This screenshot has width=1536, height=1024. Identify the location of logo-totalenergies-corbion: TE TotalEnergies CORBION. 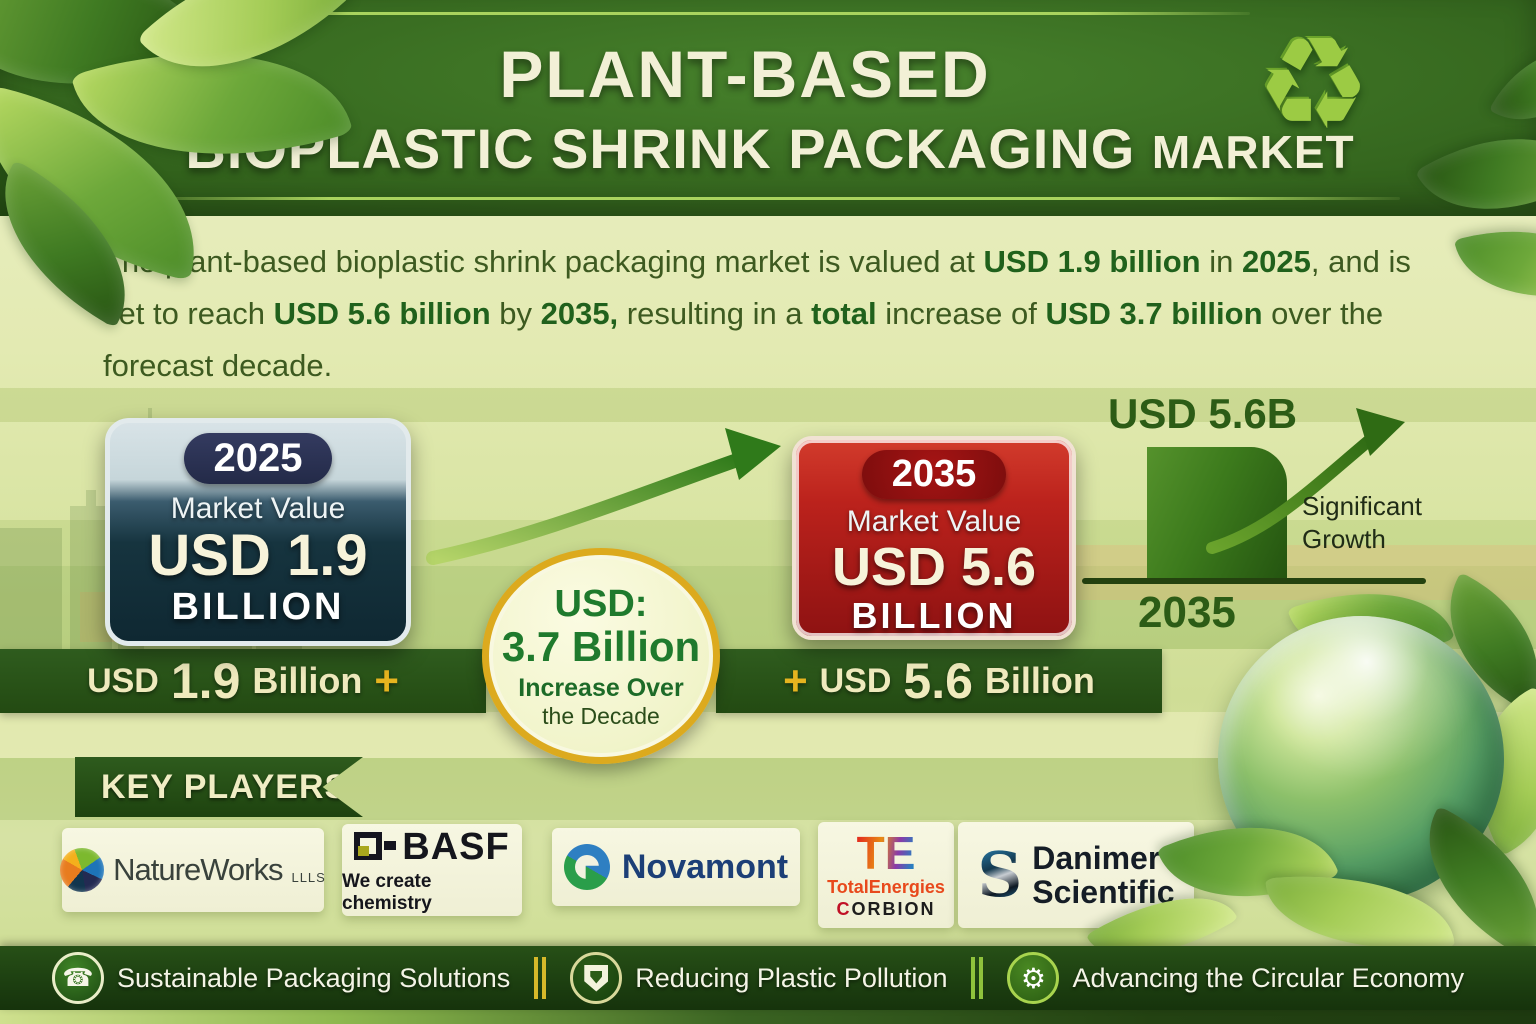
(886, 875).